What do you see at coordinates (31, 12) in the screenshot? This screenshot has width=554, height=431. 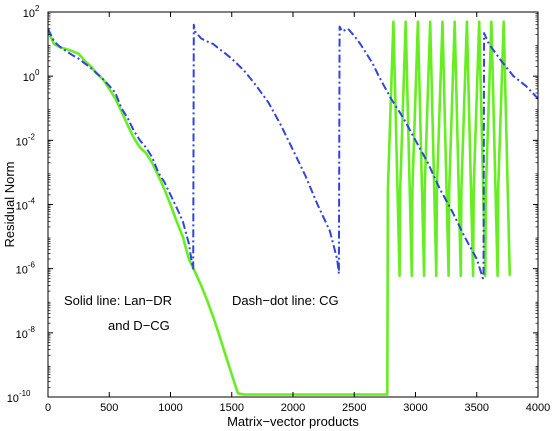 I see `y-tick-label: 10²` at bounding box center [31, 12].